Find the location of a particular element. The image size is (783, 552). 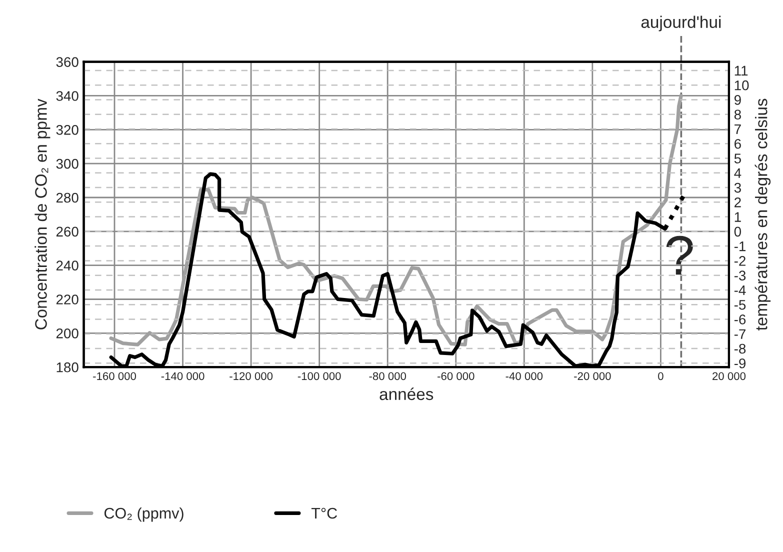

x-axis-title: années is located at coordinates (407, 394).